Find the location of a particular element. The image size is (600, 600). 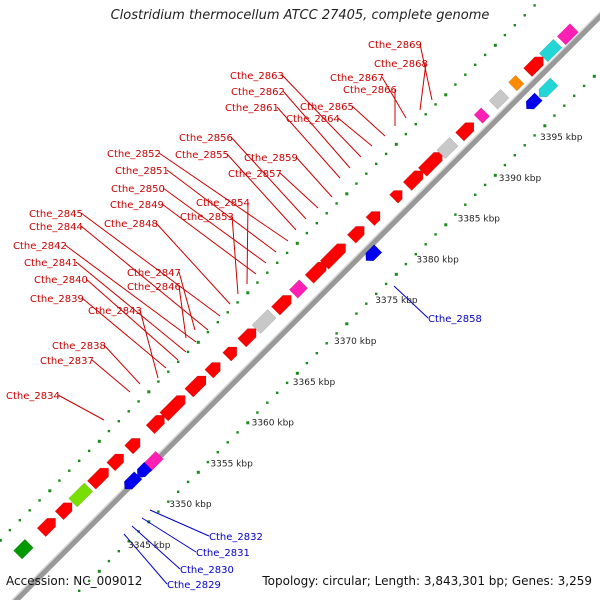

gene-label: Cthe_2829 is located at coordinates (194, 585).